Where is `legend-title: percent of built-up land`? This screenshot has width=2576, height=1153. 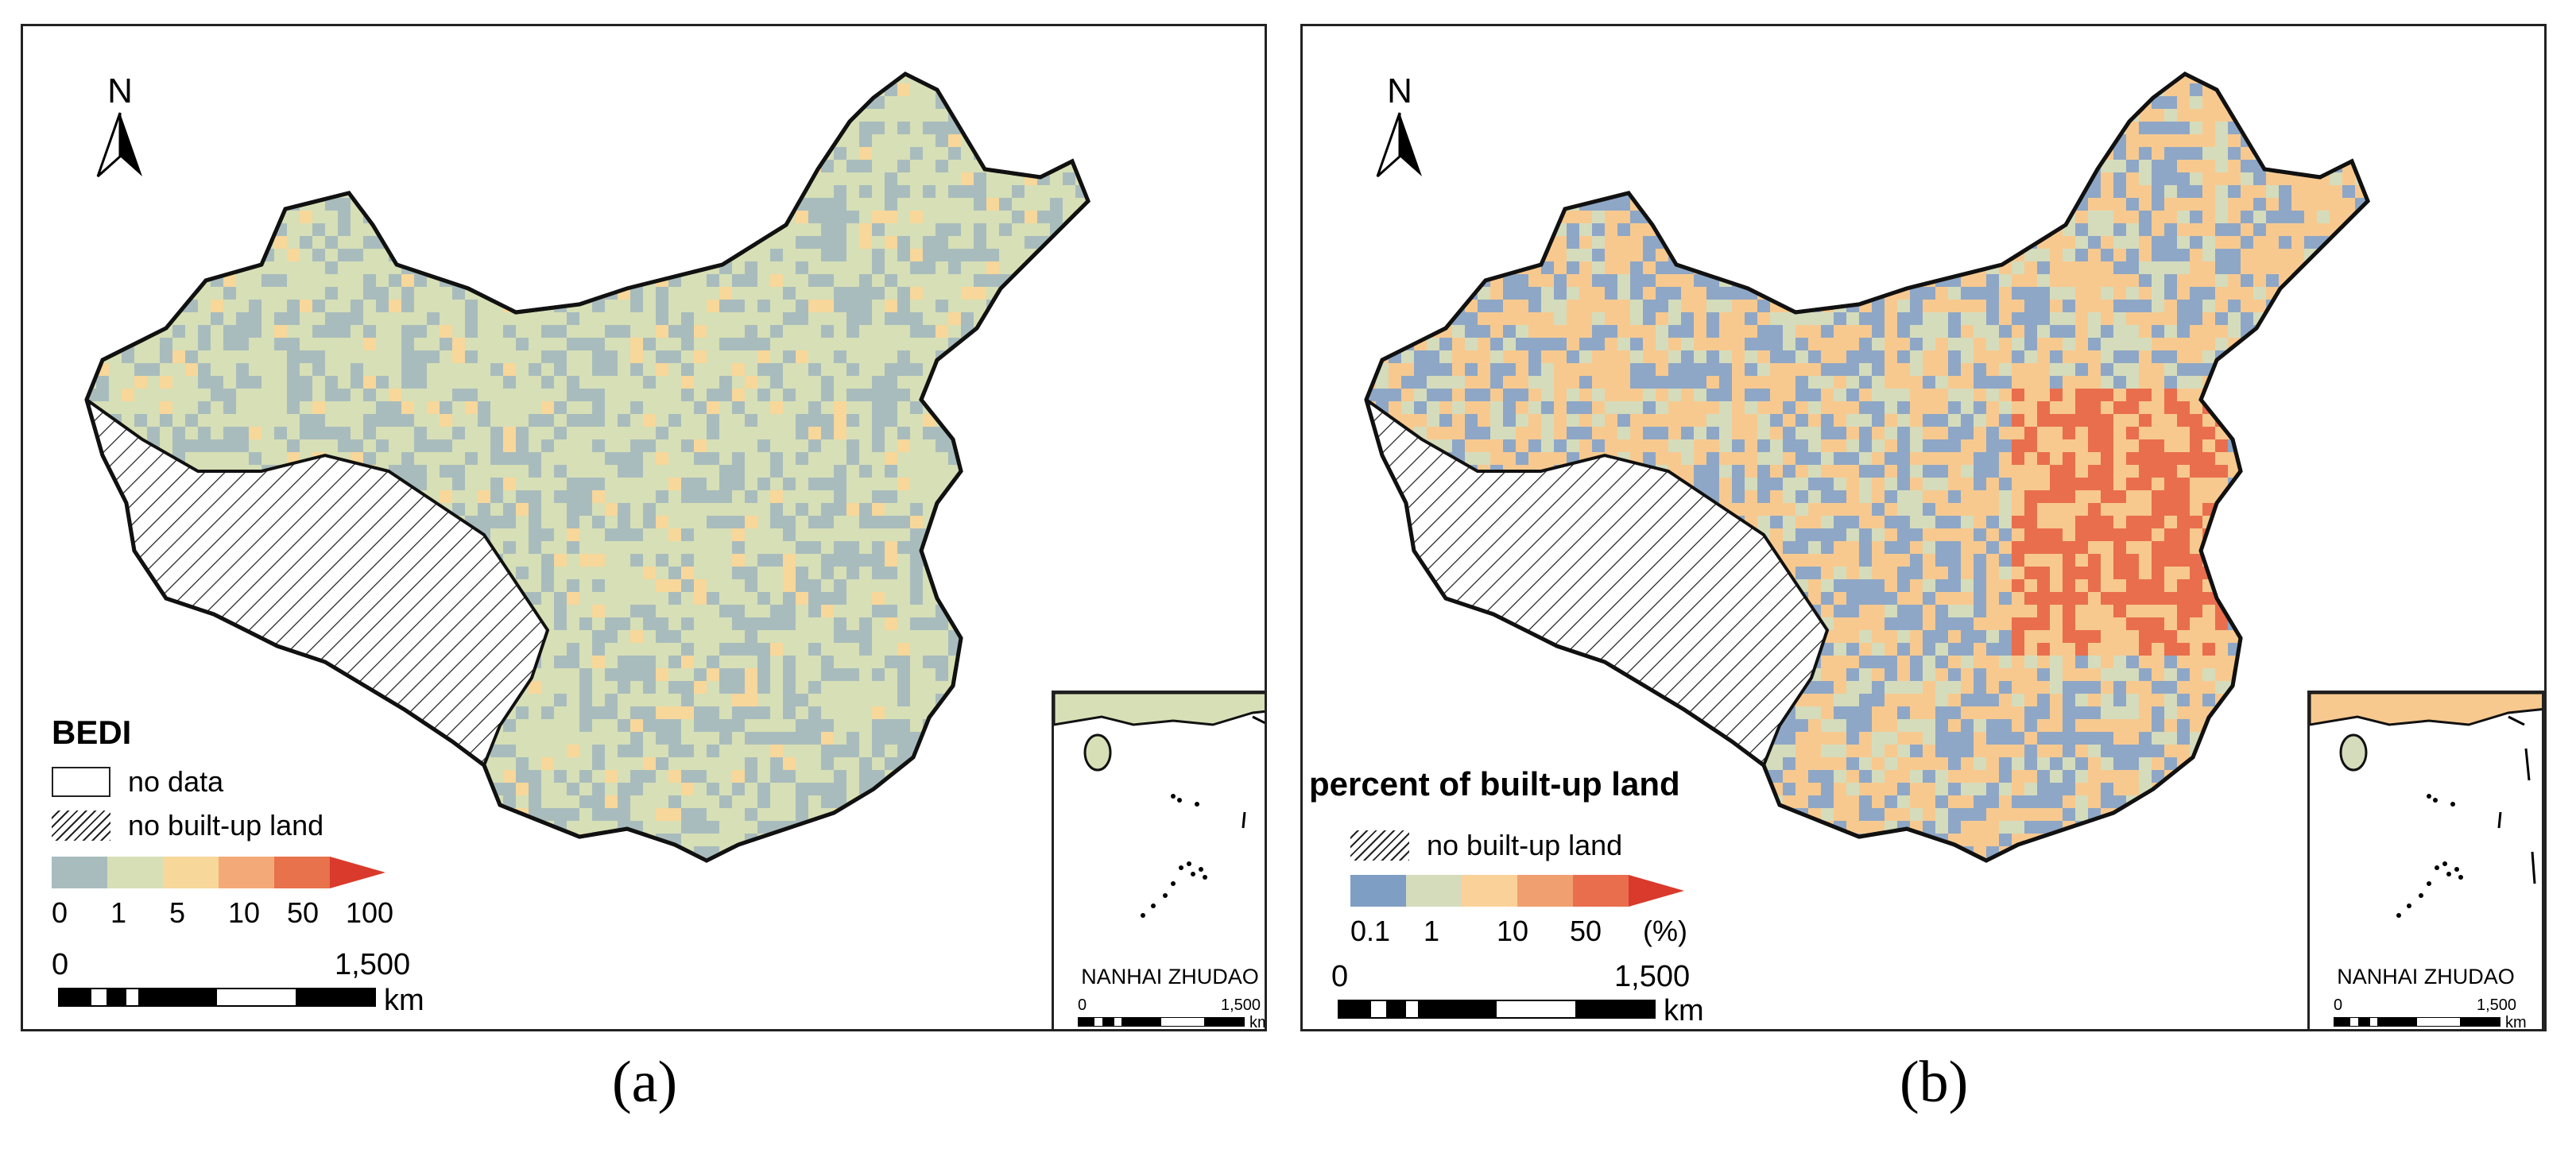
legend-title: percent of built-up land is located at coordinates (1494, 784).